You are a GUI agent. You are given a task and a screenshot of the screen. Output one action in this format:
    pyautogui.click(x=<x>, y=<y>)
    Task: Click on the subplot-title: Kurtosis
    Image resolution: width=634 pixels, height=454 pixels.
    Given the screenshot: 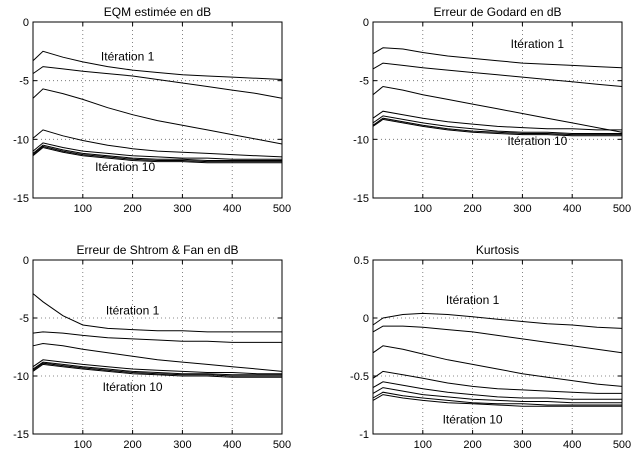 What is the action you would take?
    pyautogui.click(x=497, y=250)
    